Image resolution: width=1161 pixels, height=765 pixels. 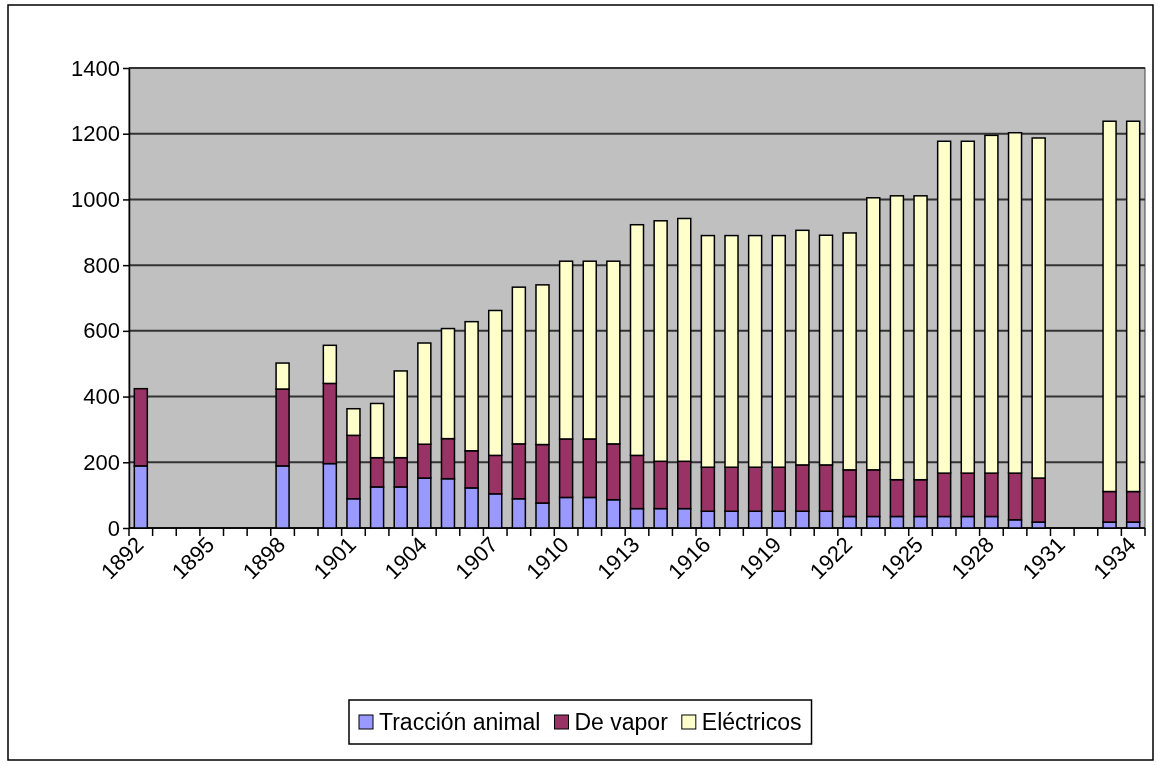 I want to click on legend-label: Eléctricos, so click(x=751, y=722).